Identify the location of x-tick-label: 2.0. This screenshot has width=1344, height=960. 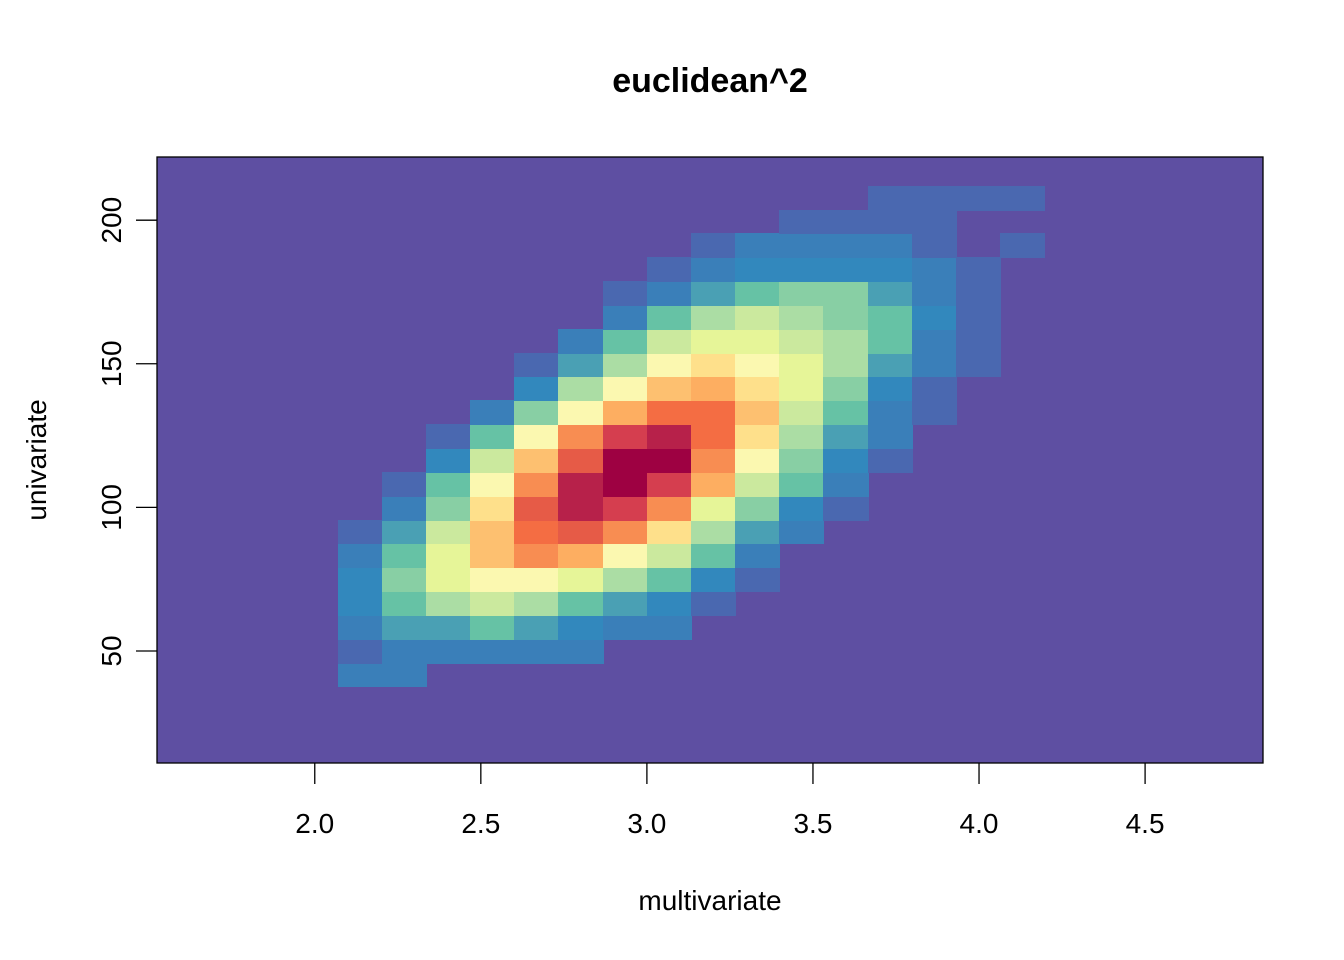
(314, 823).